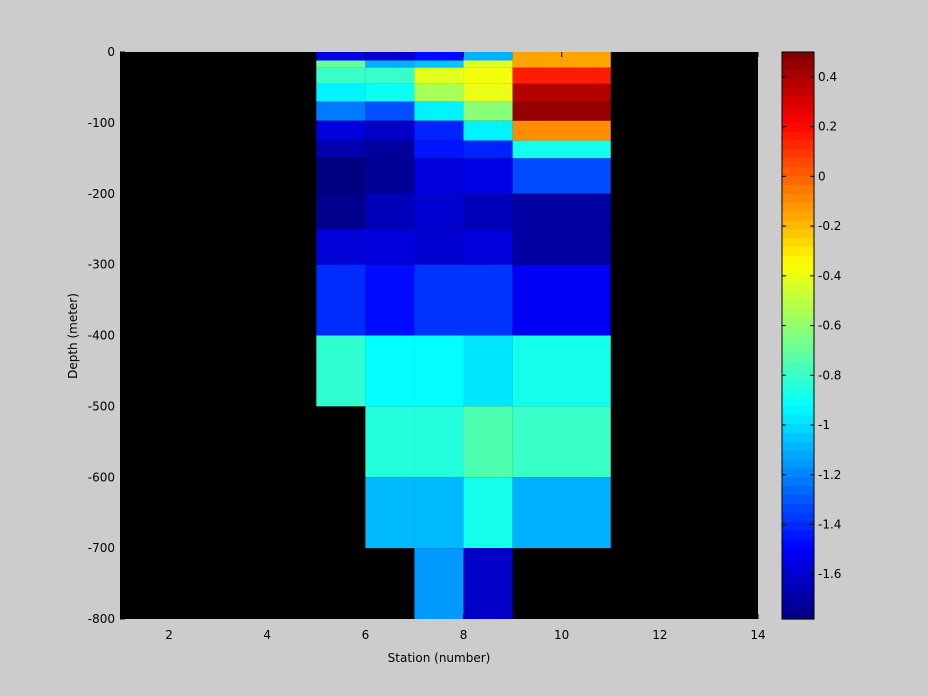 The height and width of the screenshot is (696, 928). What do you see at coordinates (829, 574) in the screenshot?
I see `colorbar-tick-label: -1.6` at bounding box center [829, 574].